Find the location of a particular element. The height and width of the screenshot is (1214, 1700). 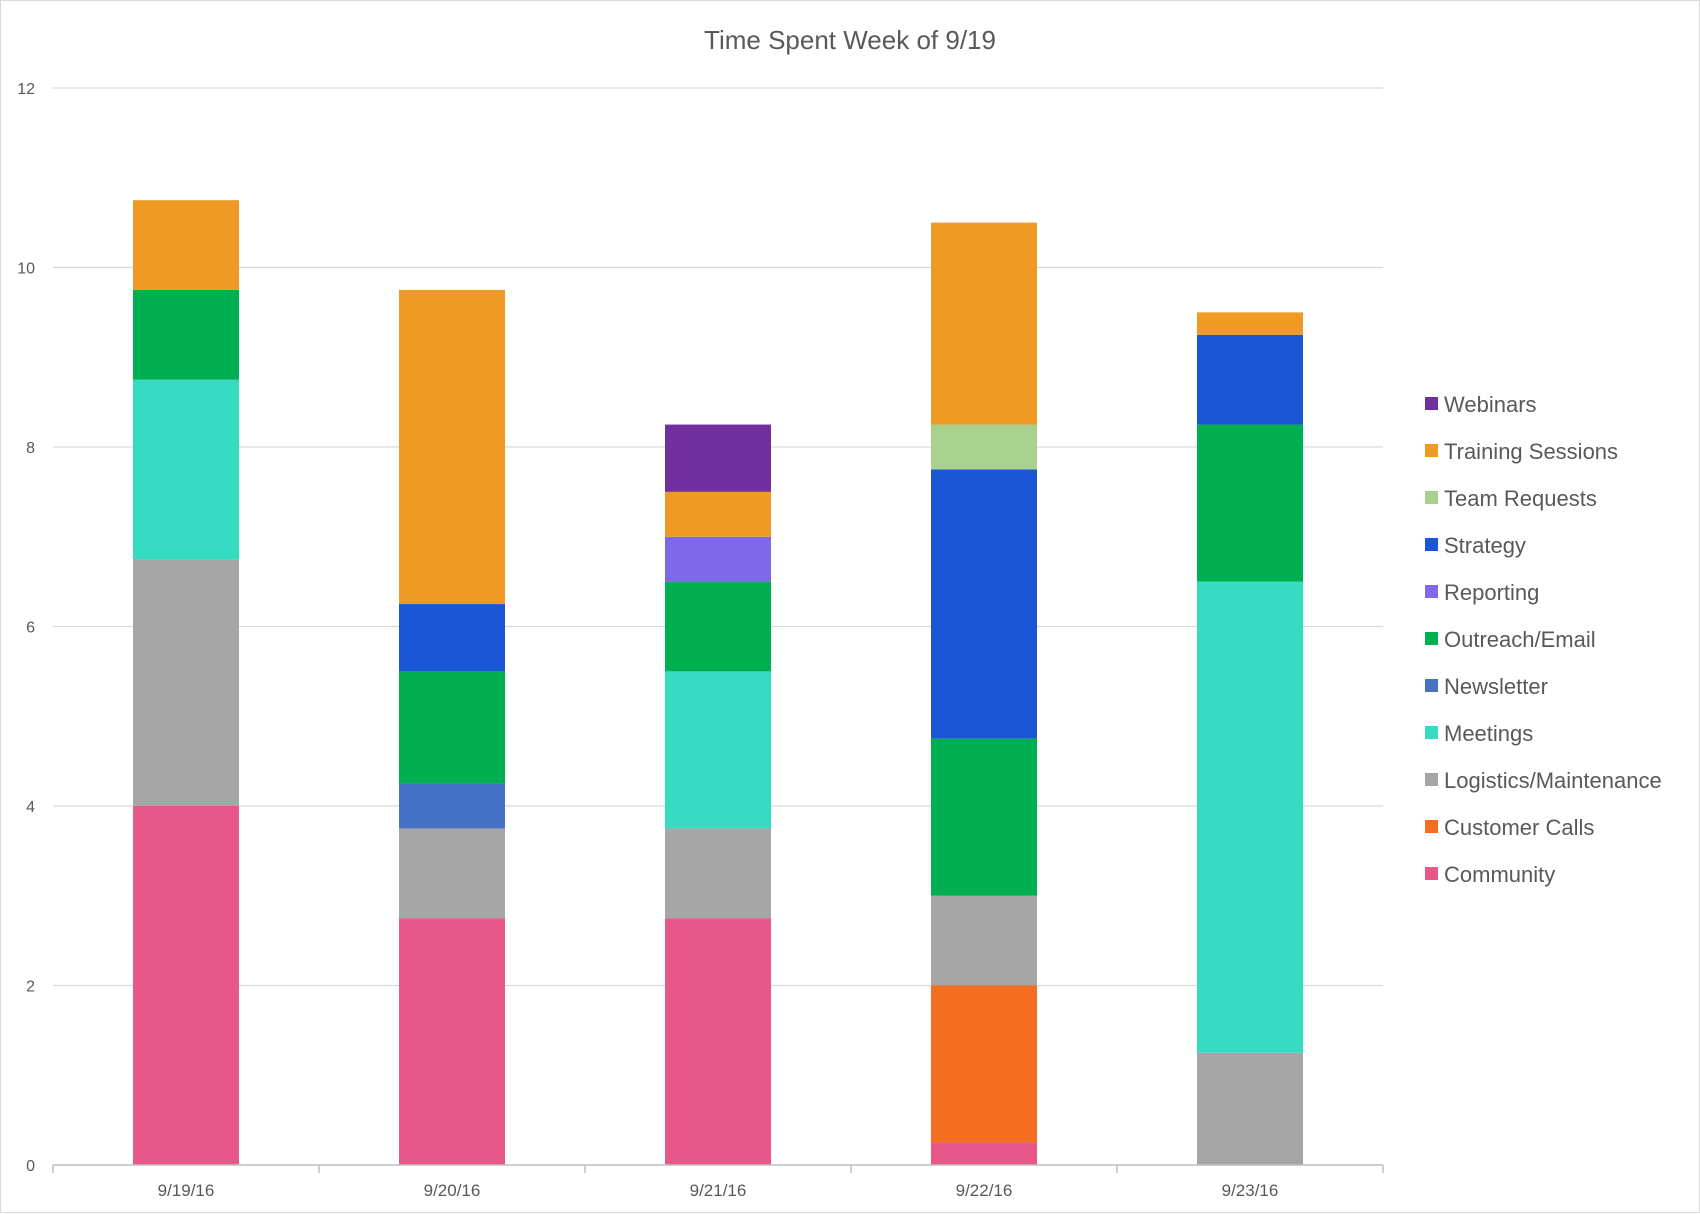

x-tick-label: 9/19/16 is located at coordinates (186, 1190).